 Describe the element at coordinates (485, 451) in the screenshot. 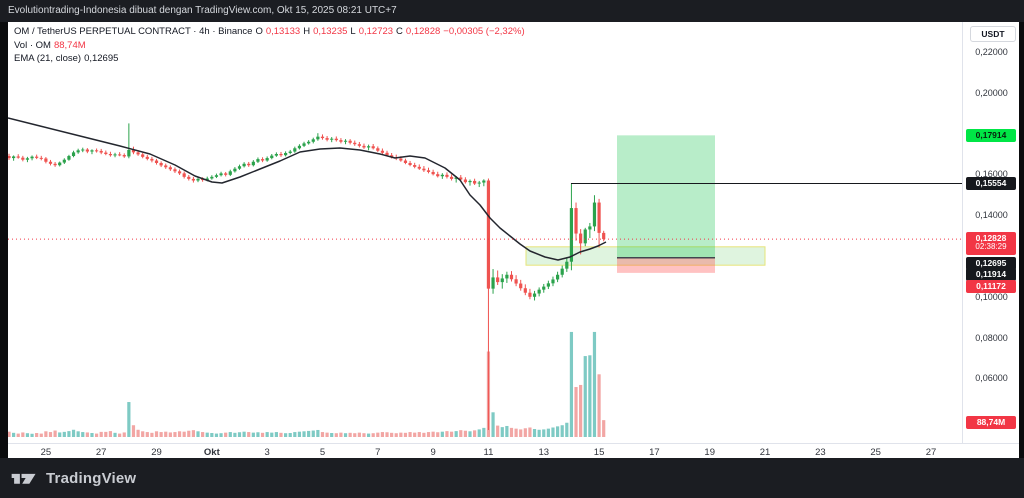

I see `time-axis: 25 27 29 Okt 3 5 7 9 11 13 15 17 19 21 23 25 27` at that location.